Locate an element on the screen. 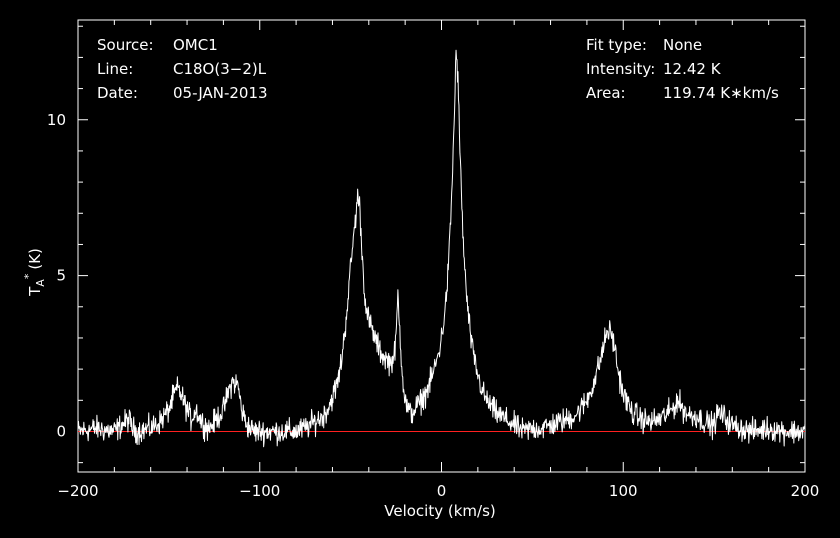  info-left-value: C18O(3−2)L is located at coordinates (220, 69).